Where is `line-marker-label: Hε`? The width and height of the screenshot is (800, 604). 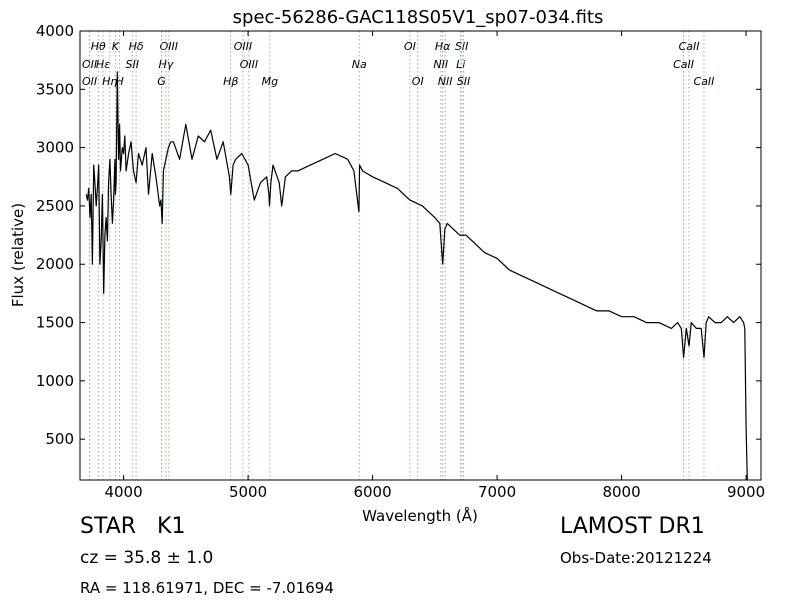
line-marker-label: Hε is located at coordinates (103, 64).